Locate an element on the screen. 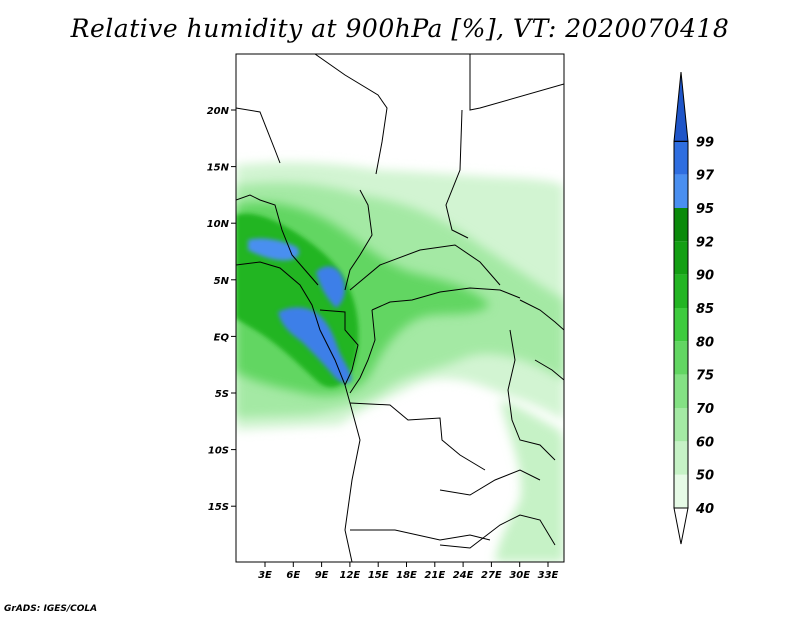 The height and width of the screenshot is (618, 800). border-car-south is located at coordinates (425, 267).